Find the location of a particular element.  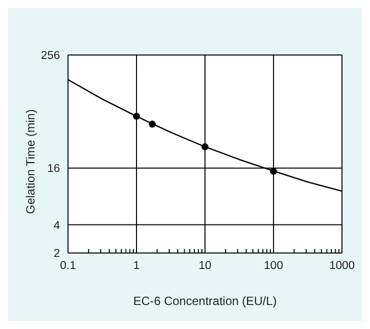

x-tick-label: 1000 is located at coordinates (342, 266).